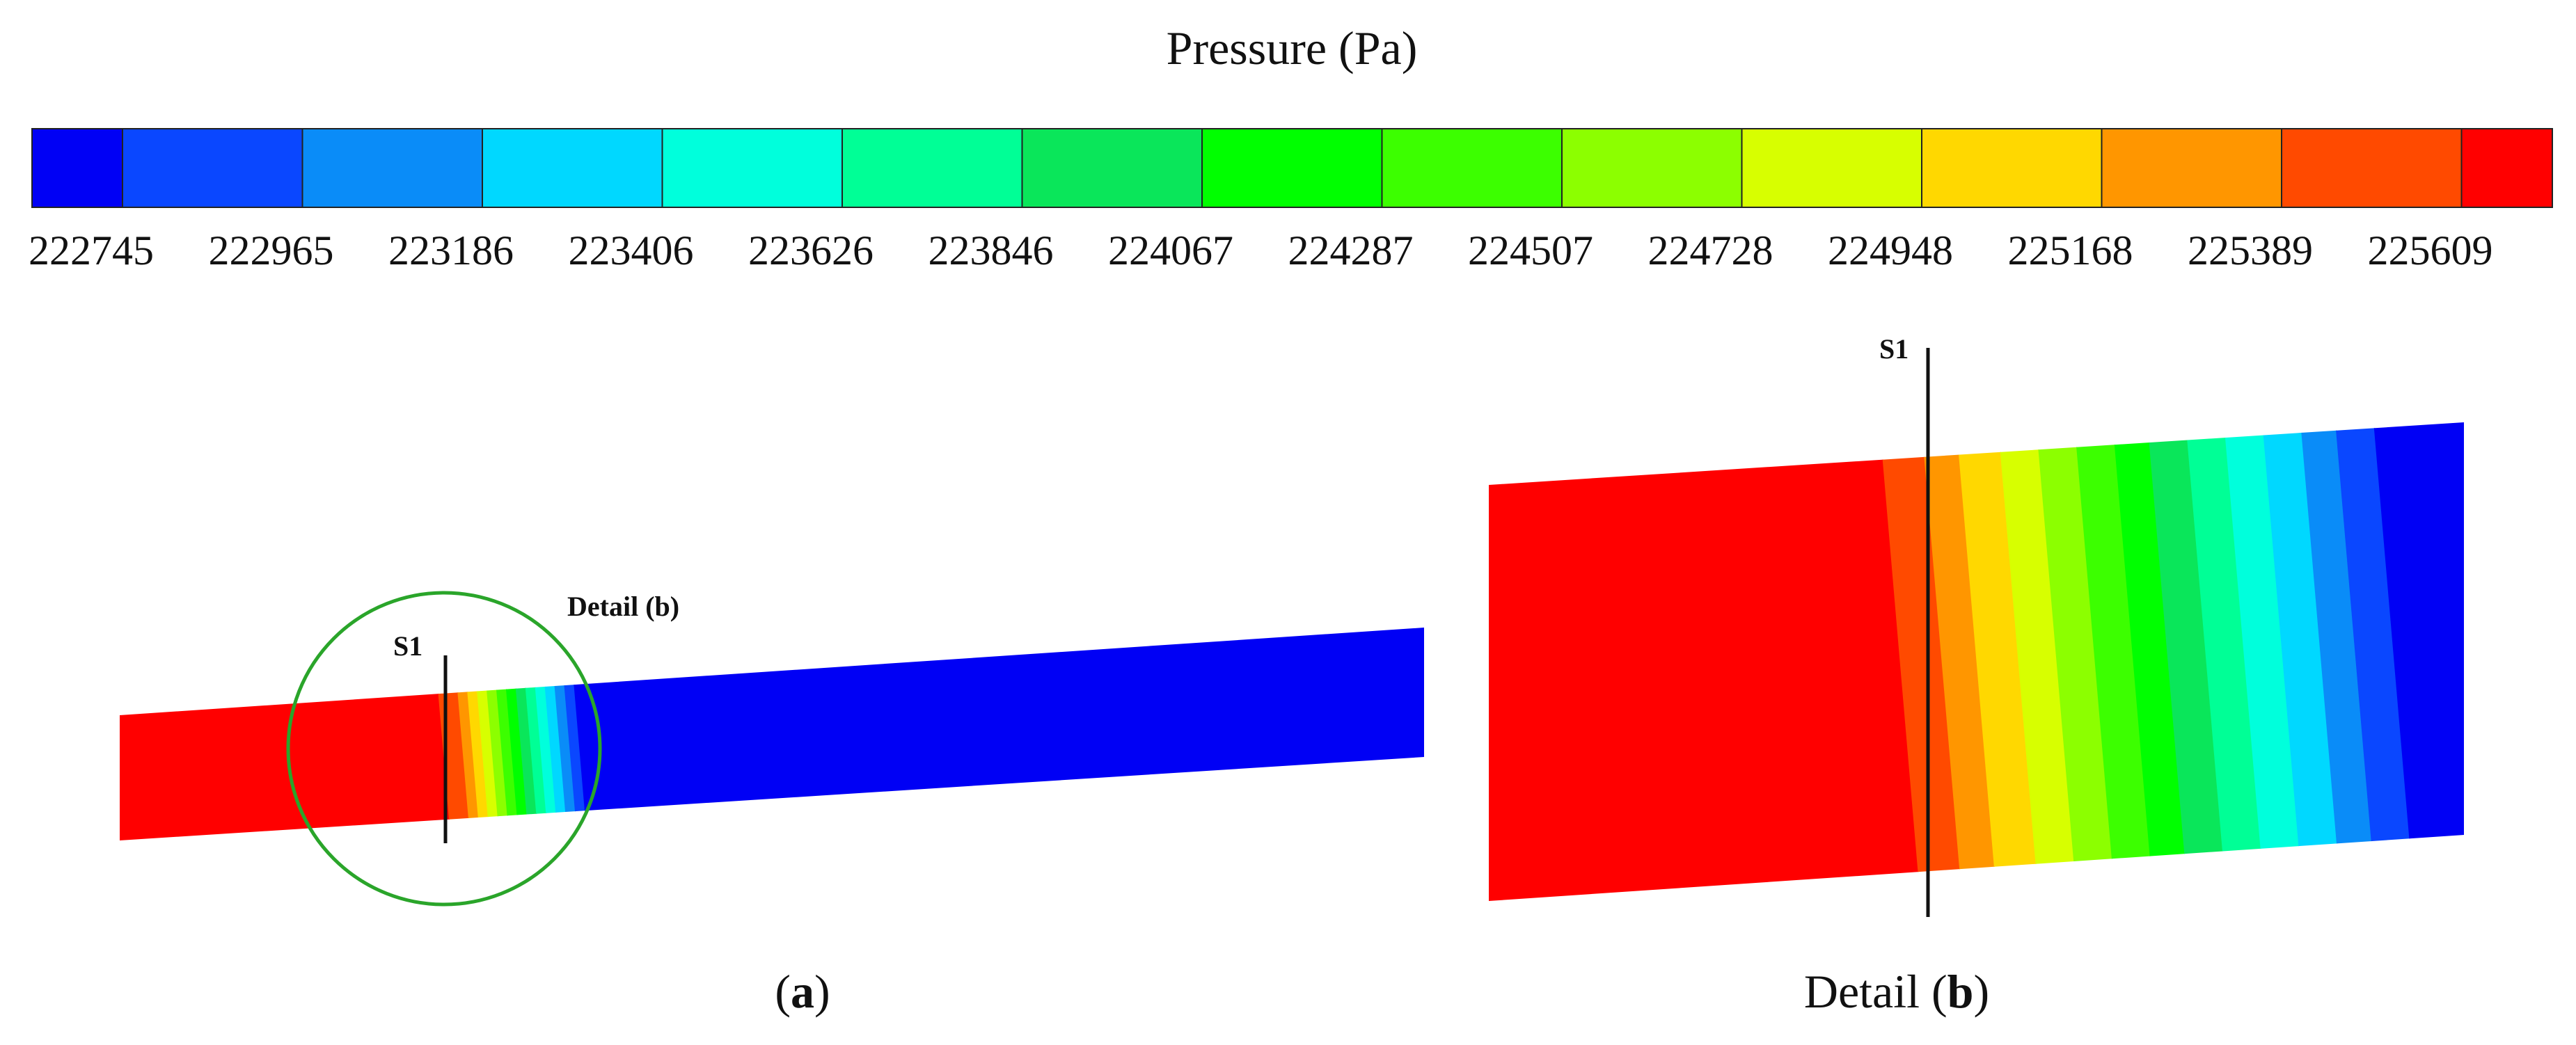 The image size is (2576, 1045). I want to click on legend-tick-label: 225168, so click(2070, 250).